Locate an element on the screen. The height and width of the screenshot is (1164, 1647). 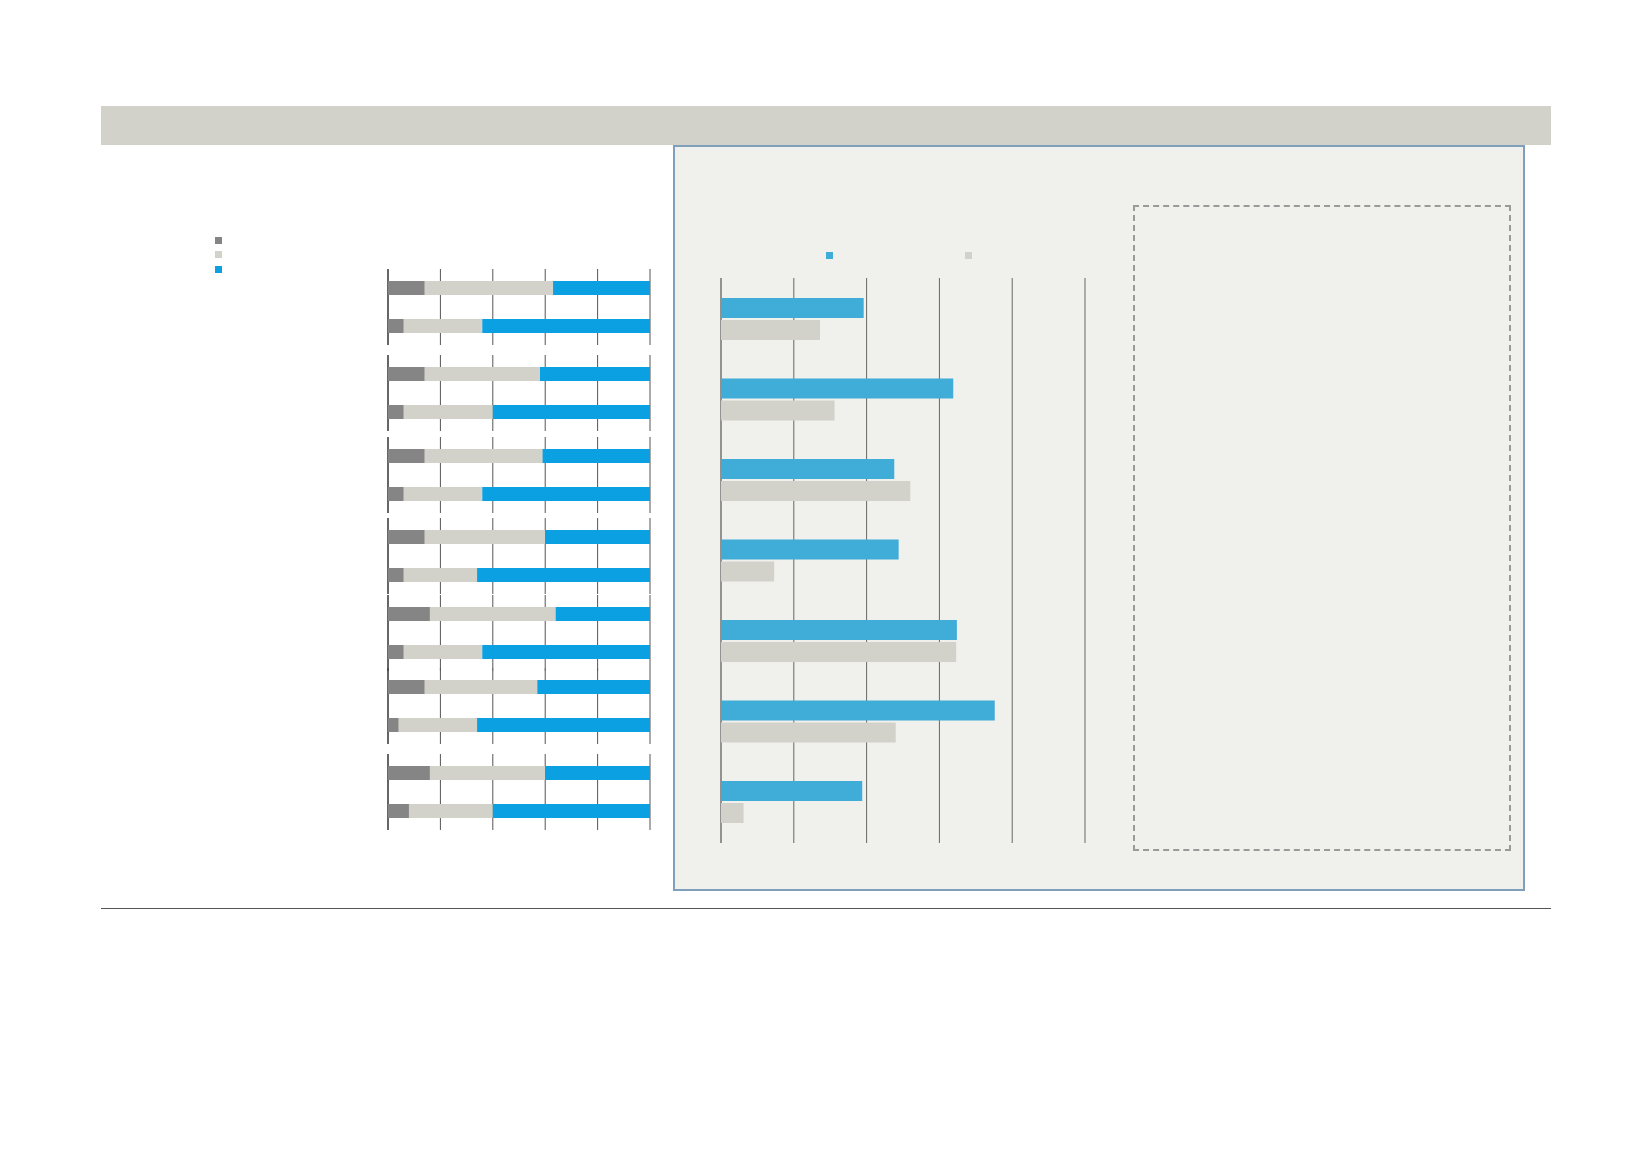
bottom-rule is located at coordinates (826, 908).